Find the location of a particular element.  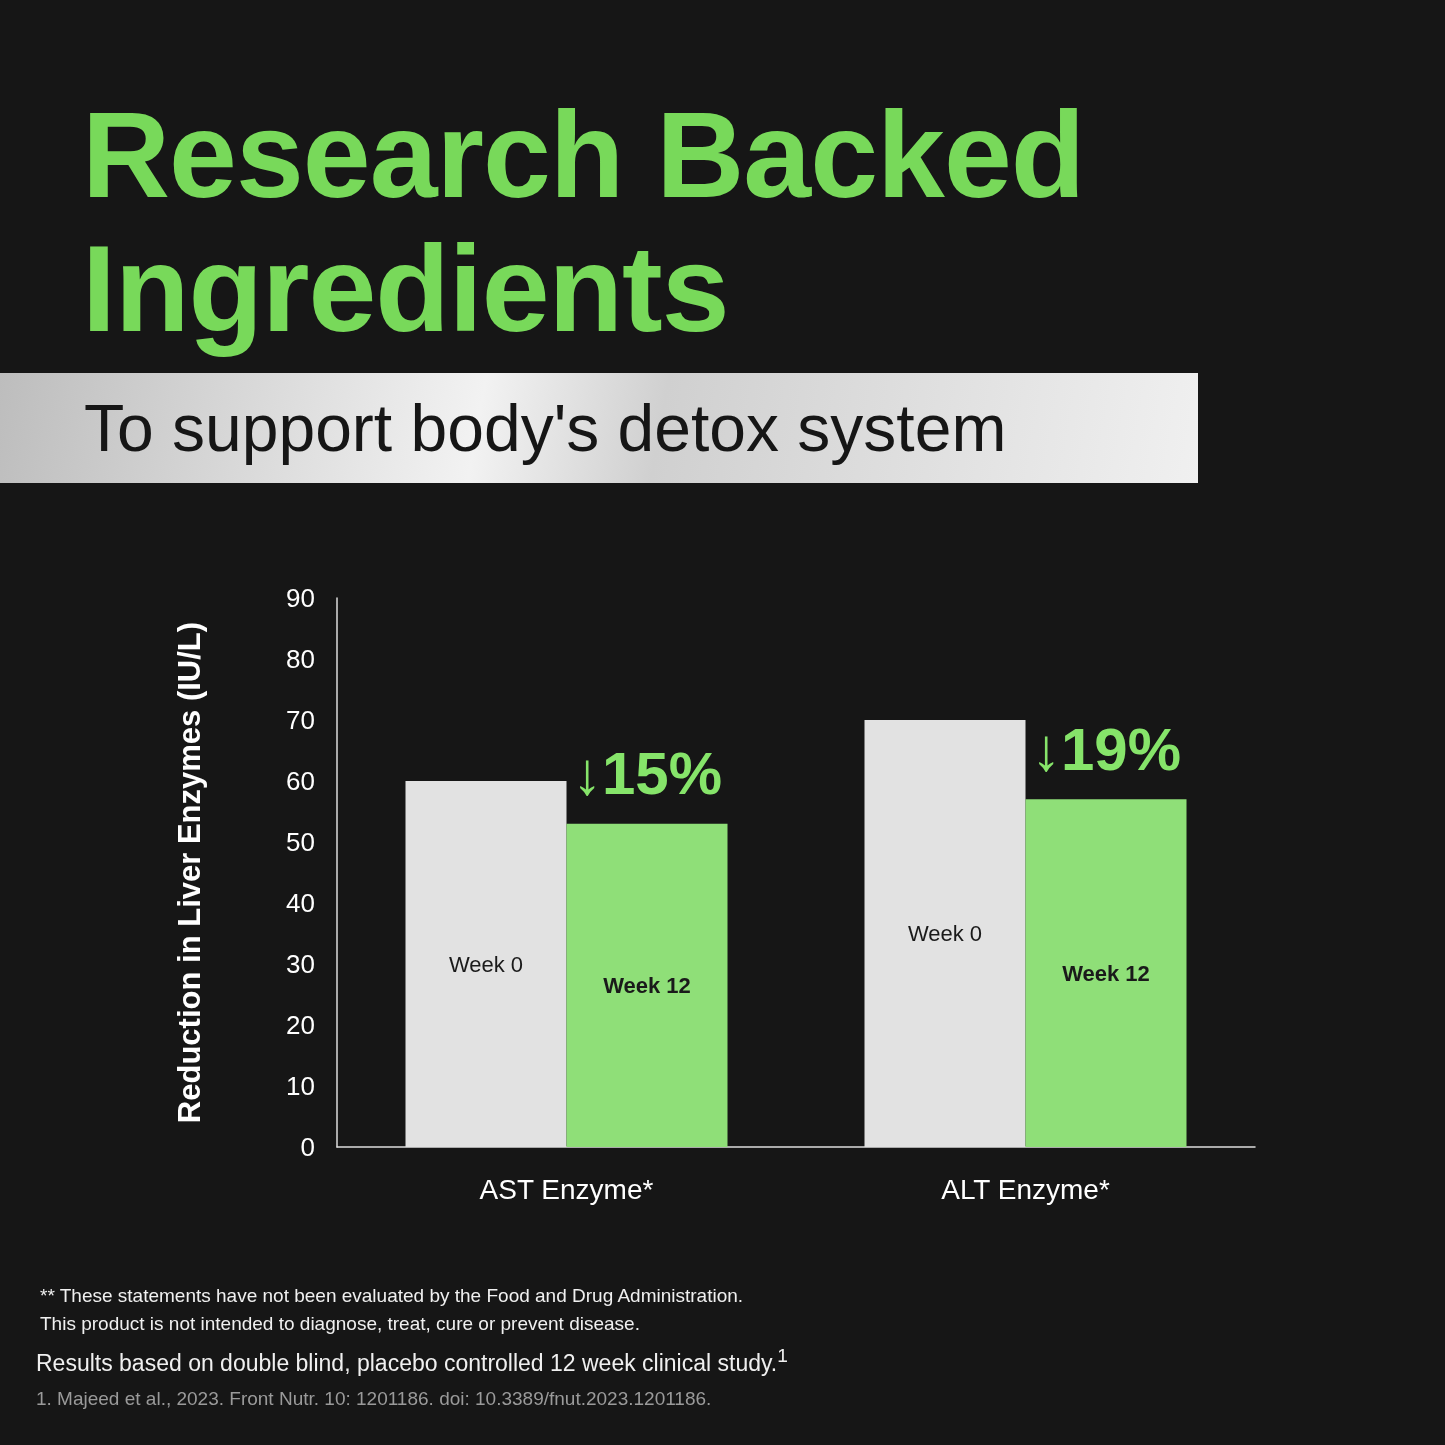

text: Week 0 is located at coordinates (945, 933).